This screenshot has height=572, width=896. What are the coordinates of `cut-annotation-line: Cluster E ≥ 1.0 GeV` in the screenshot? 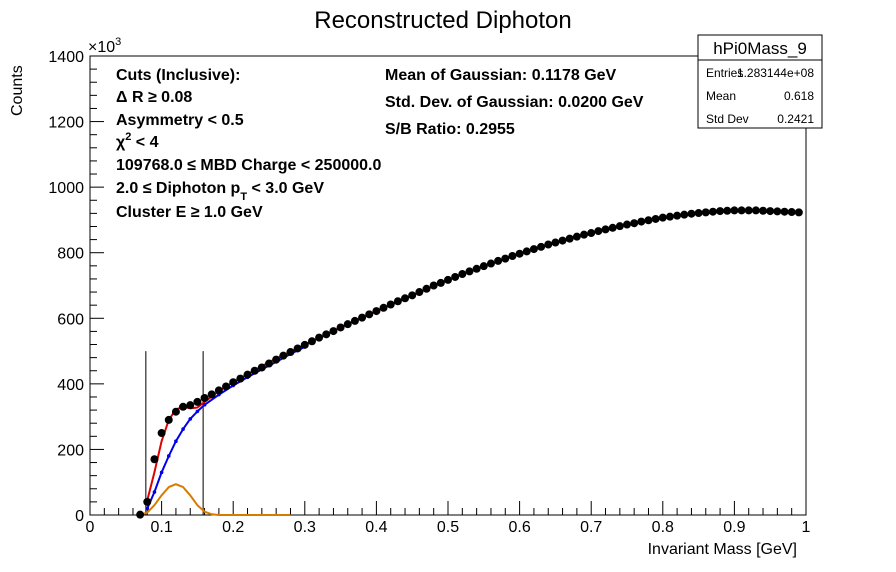 It's located at (189, 212).